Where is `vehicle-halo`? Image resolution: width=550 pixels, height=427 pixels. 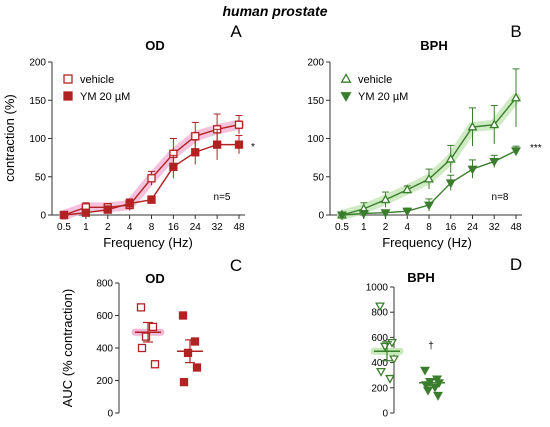 vehicle-halo is located at coordinates (429, 156).